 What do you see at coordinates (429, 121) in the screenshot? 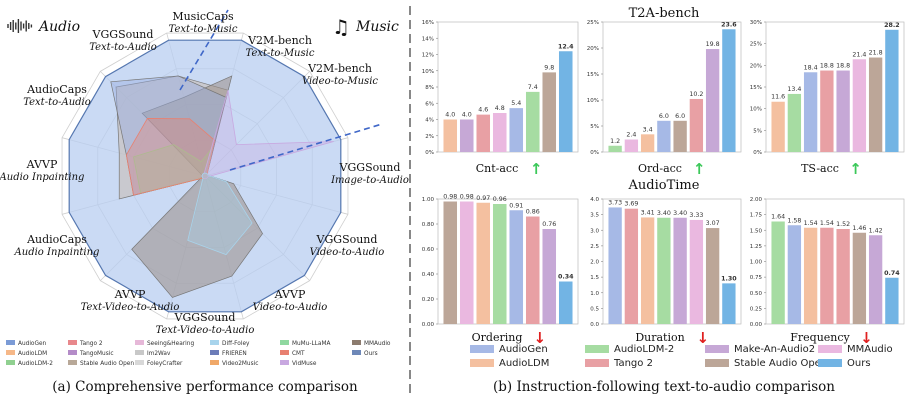
I see `y-tick-label: 4%` at bounding box center [429, 121].